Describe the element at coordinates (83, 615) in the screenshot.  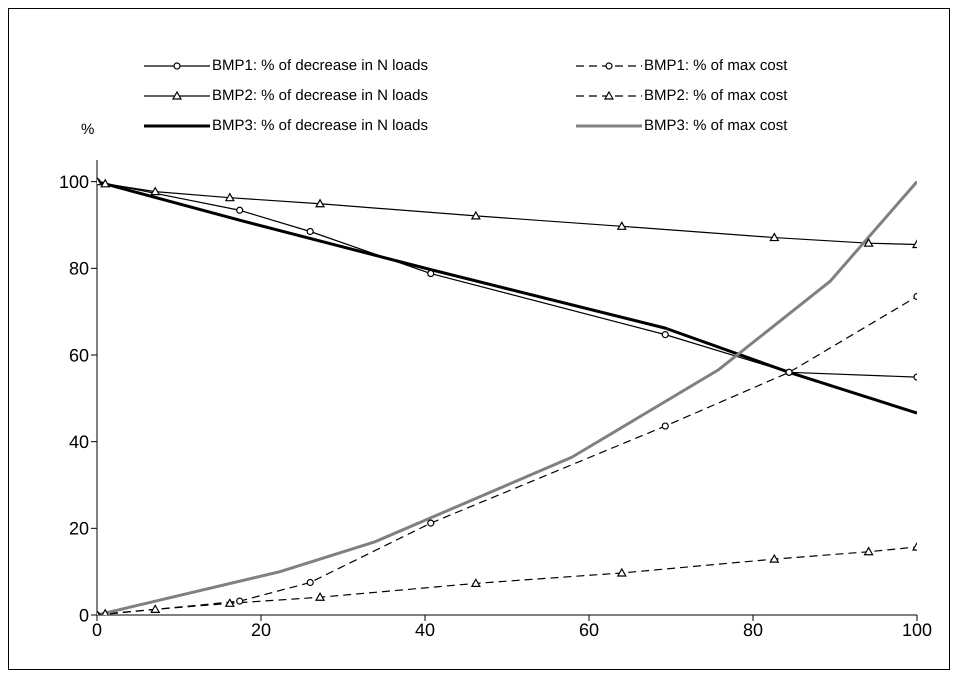
I see `y-tick-label: 0` at that location.